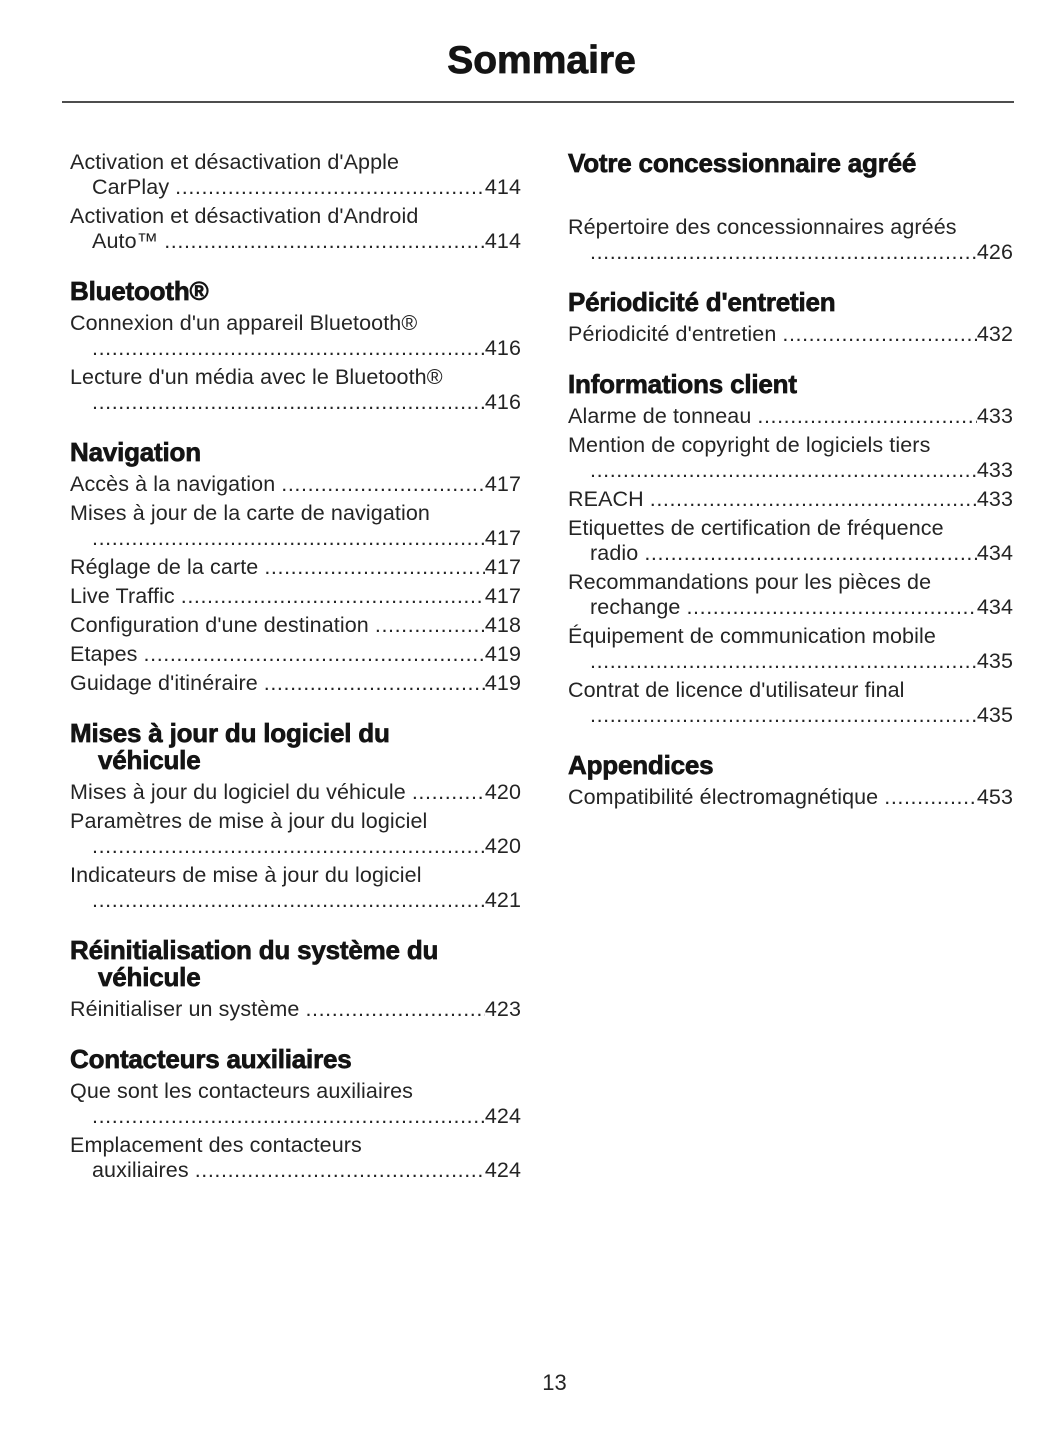  Describe the element at coordinates (216, 1145) in the screenshot. I see `toc-entry-label: Emplacement des contacteurs` at that location.